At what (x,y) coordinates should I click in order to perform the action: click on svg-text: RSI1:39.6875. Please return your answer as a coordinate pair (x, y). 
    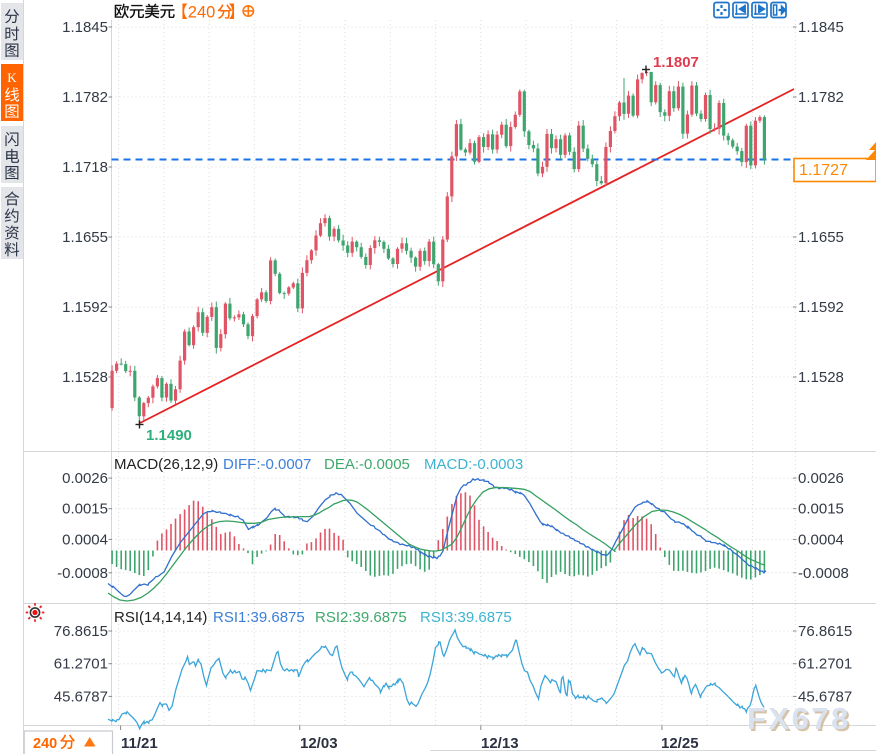
    Looking at the image, I should click on (259, 617).